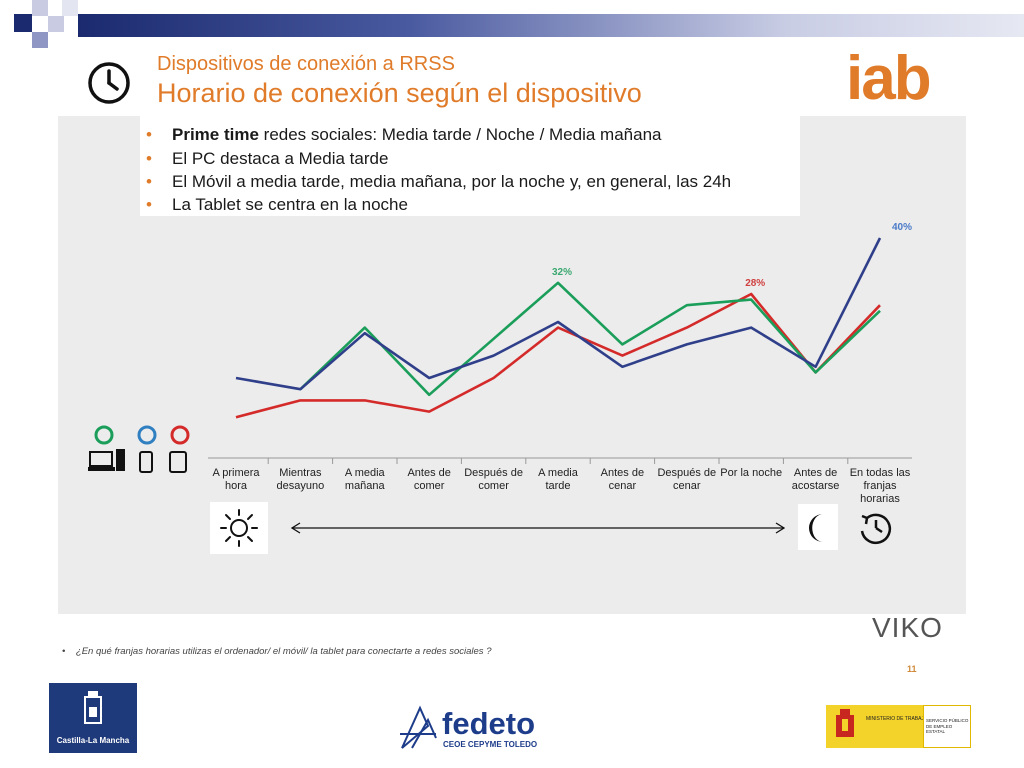 The height and width of the screenshot is (768, 1024). What do you see at coordinates (880, 486) in the screenshot?
I see `x-tick-label: En todas las franjas horarias` at bounding box center [880, 486].